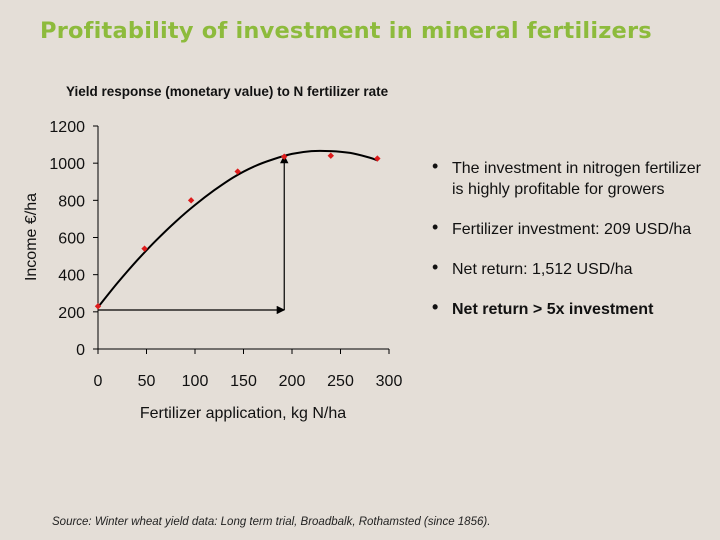  Describe the element at coordinates (572, 308) in the screenshot. I see `bullet-4: Net return > 5x investment` at that location.